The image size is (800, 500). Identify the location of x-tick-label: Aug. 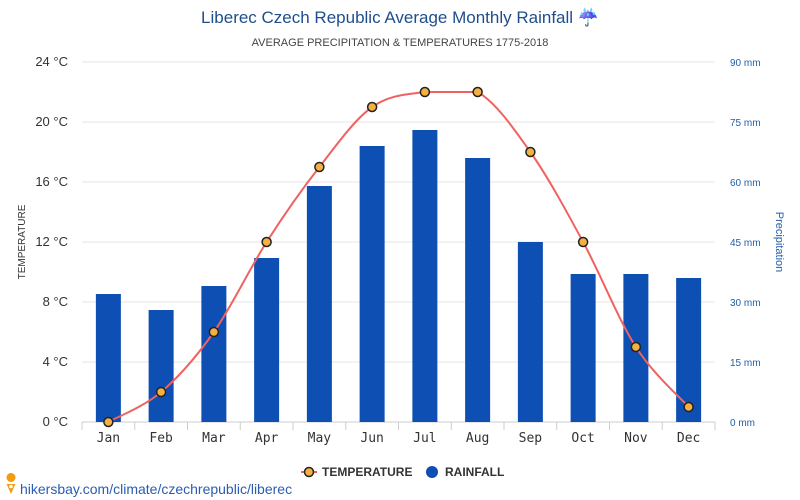
(477, 438).